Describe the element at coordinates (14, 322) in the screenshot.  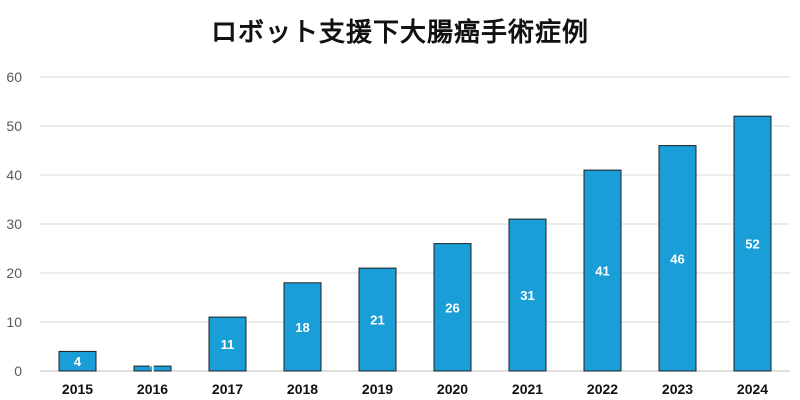
I see `y-tick-label: 10` at that location.